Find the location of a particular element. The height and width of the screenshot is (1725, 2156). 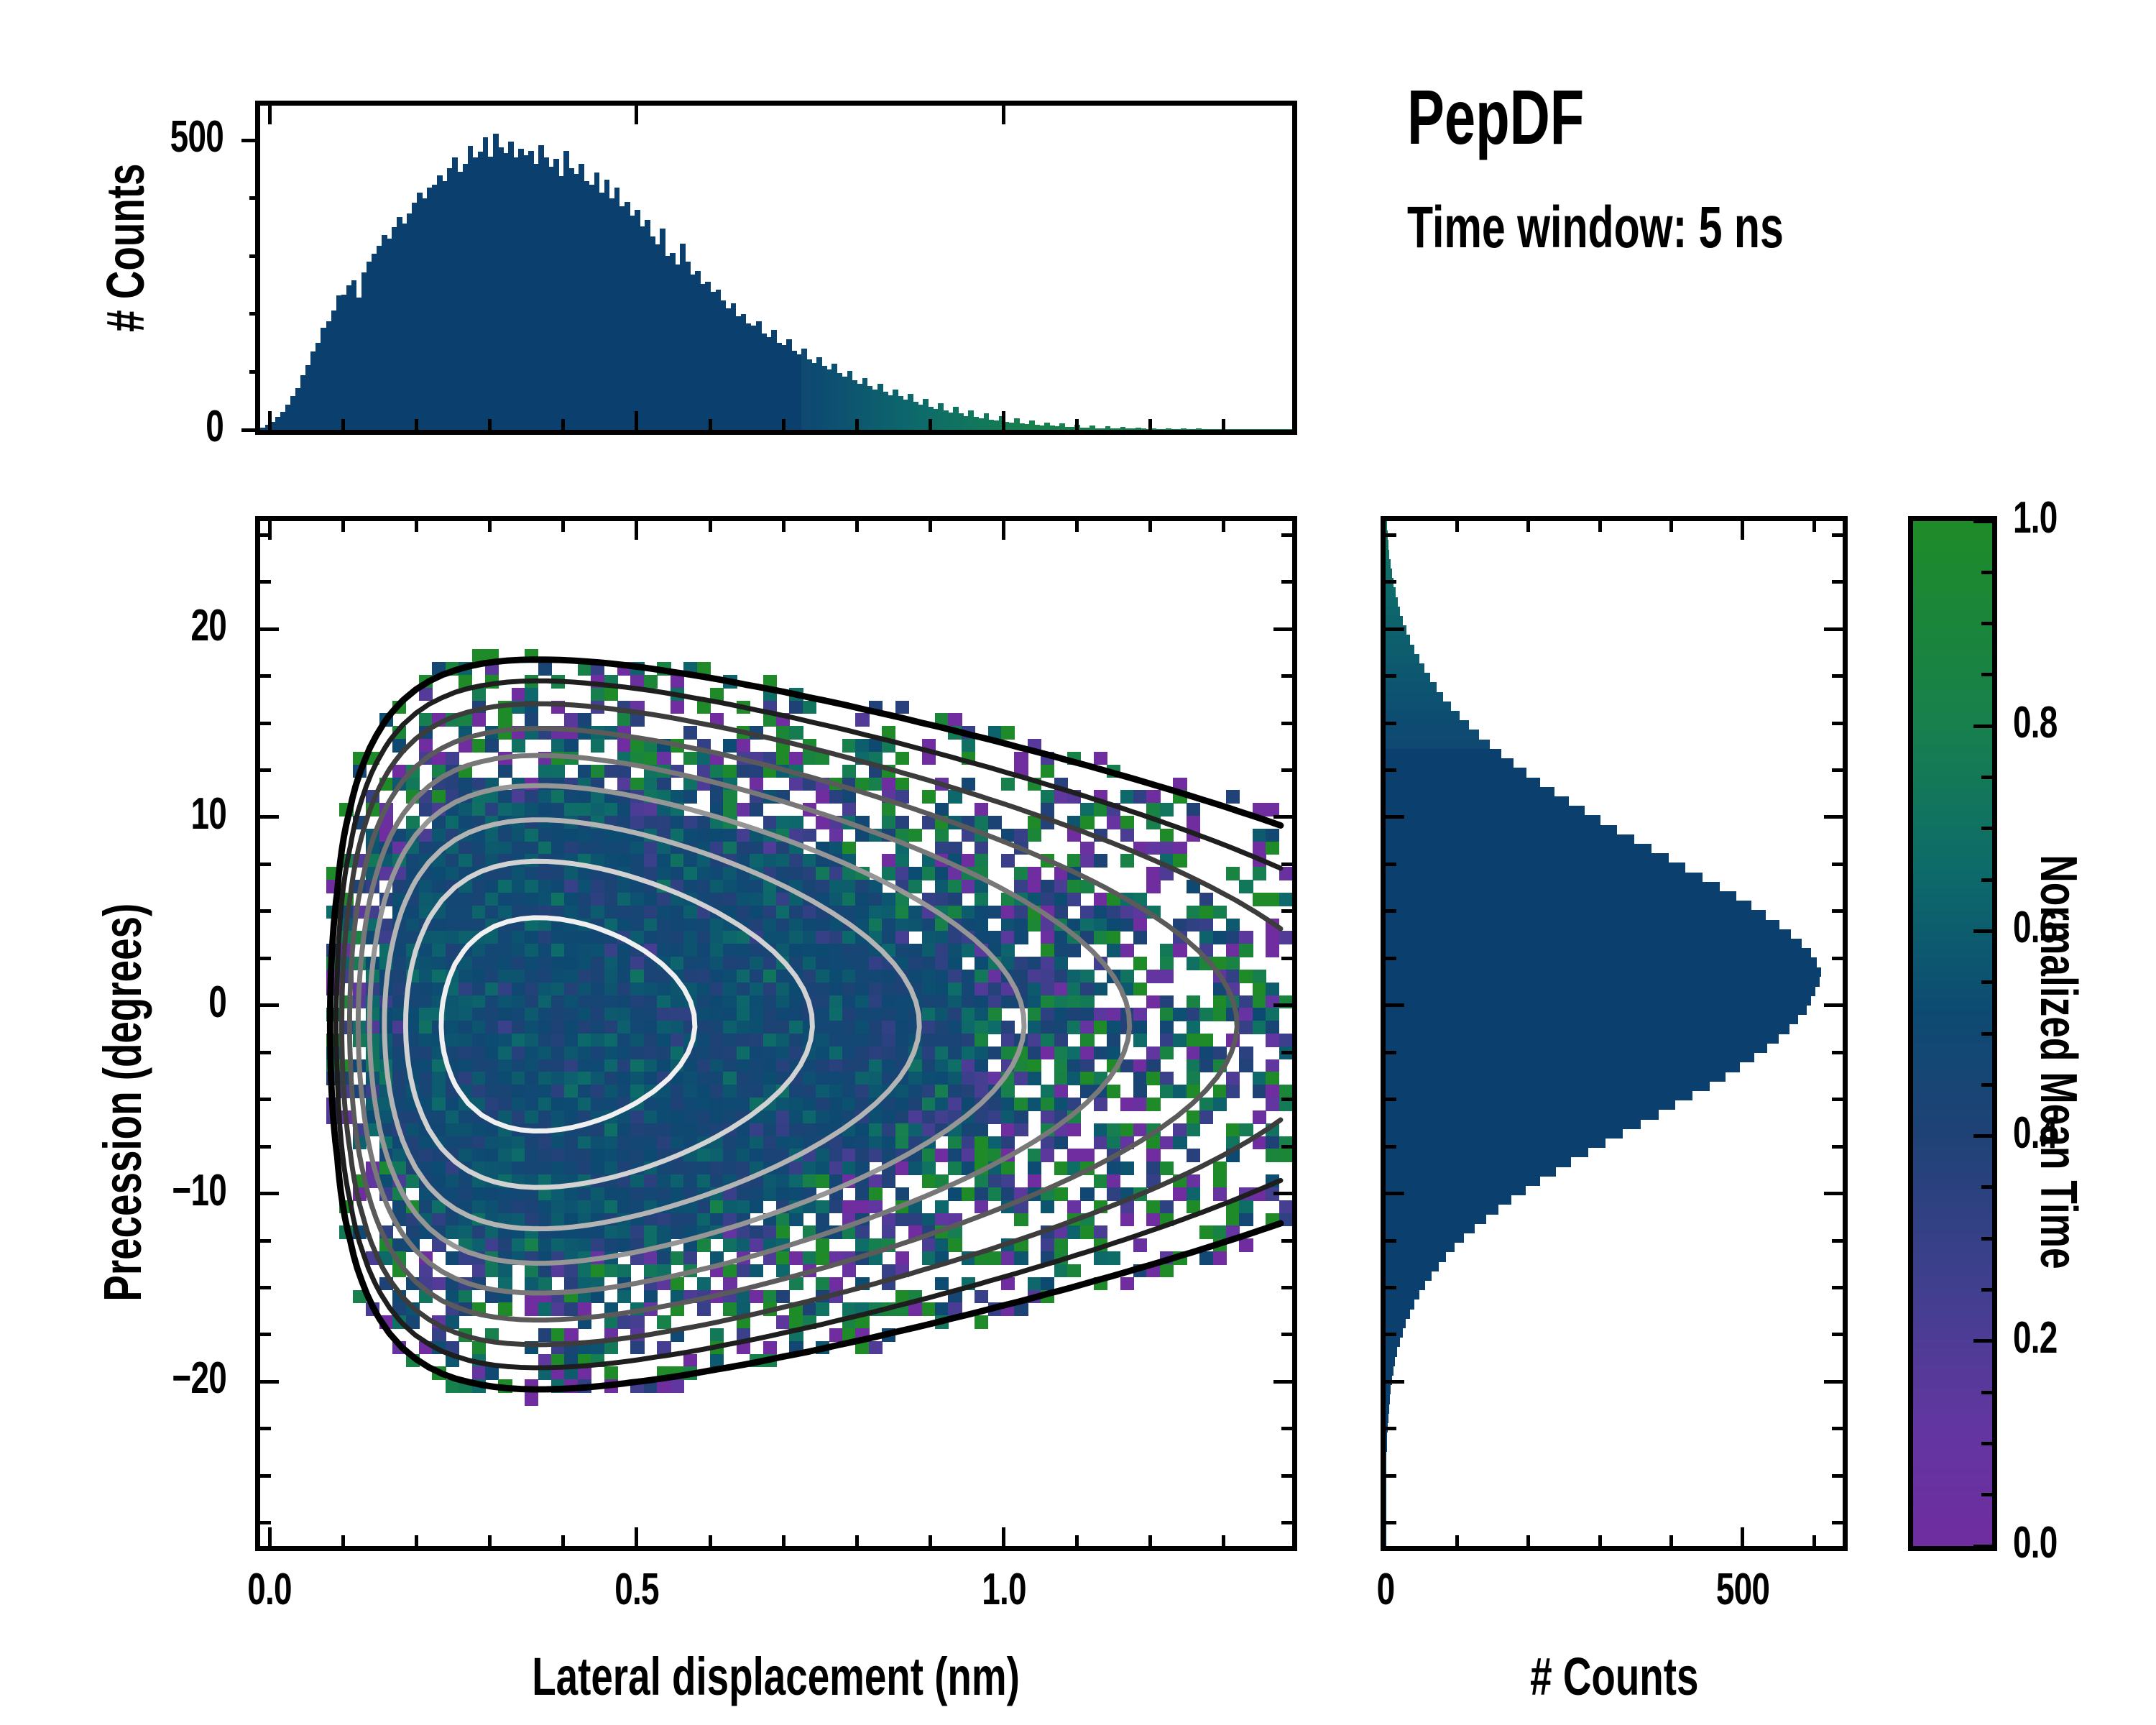

right-histogram-x-tick-label: 0 is located at coordinates (1386, 1589).